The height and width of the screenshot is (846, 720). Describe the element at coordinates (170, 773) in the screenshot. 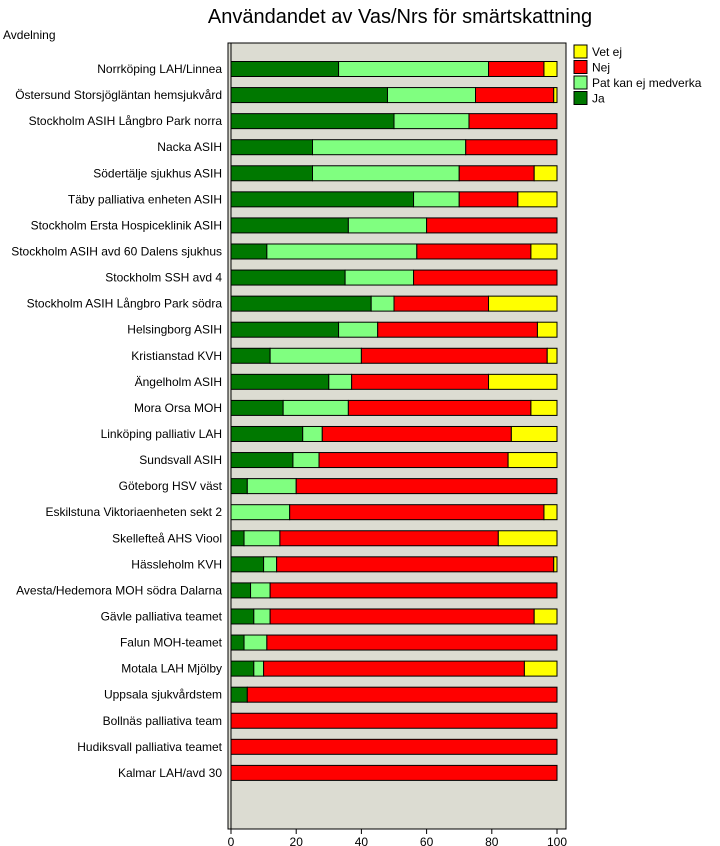

I see `category-label: Kalmar LAH/avd 30` at that location.